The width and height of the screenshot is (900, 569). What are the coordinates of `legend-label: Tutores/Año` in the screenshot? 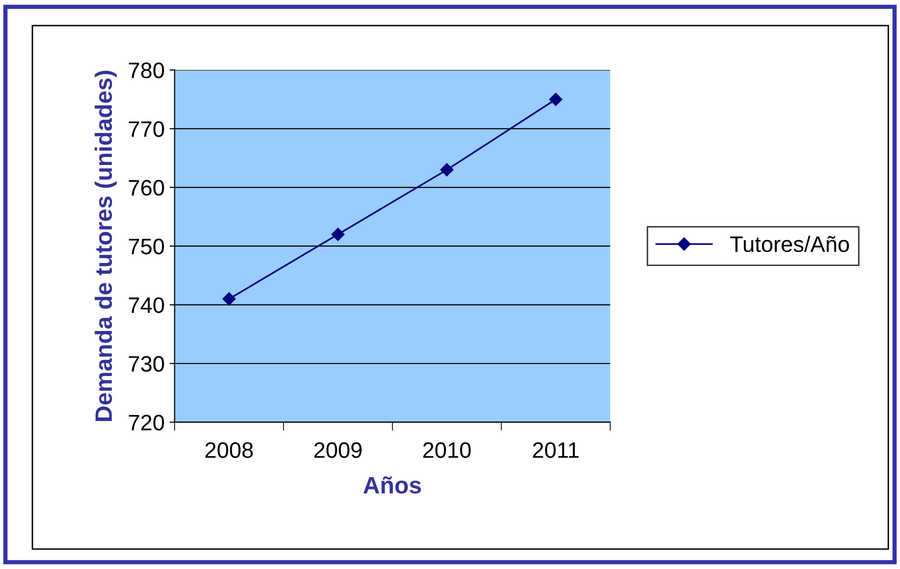 It's located at (789, 244).